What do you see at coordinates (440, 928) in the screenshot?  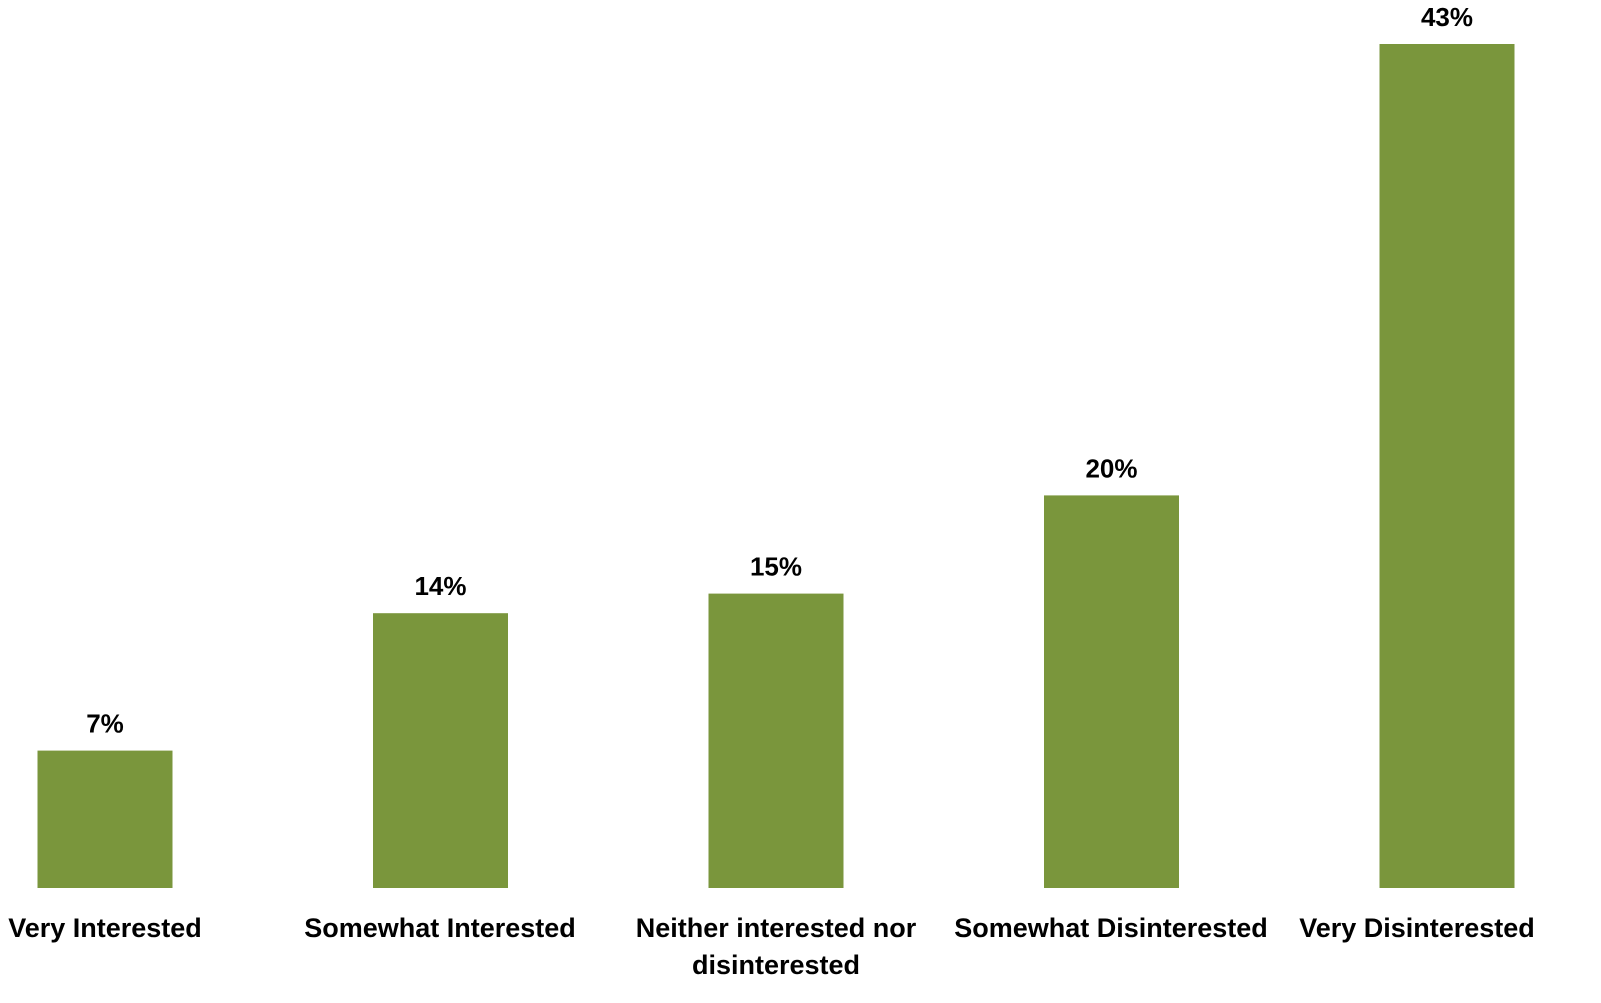 I see `category-label-somewhat-interested: Somewhat Interested` at bounding box center [440, 928].